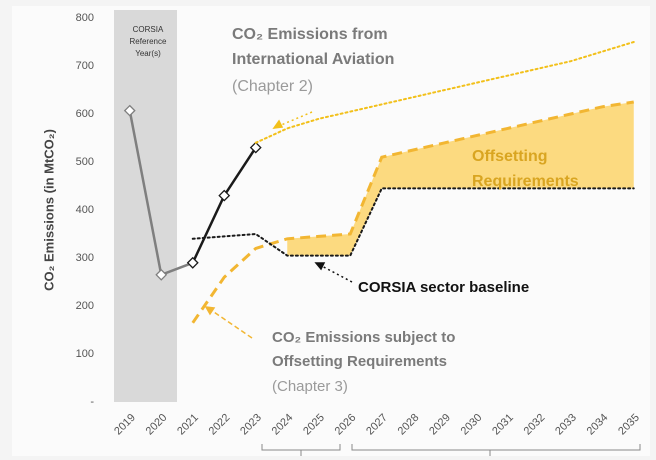 This screenshot has width=656, height=460. Describe the element at coordinates (363, 337) in the screenshot. I see `annotation: CO₂ Emissions subject to` at that location.